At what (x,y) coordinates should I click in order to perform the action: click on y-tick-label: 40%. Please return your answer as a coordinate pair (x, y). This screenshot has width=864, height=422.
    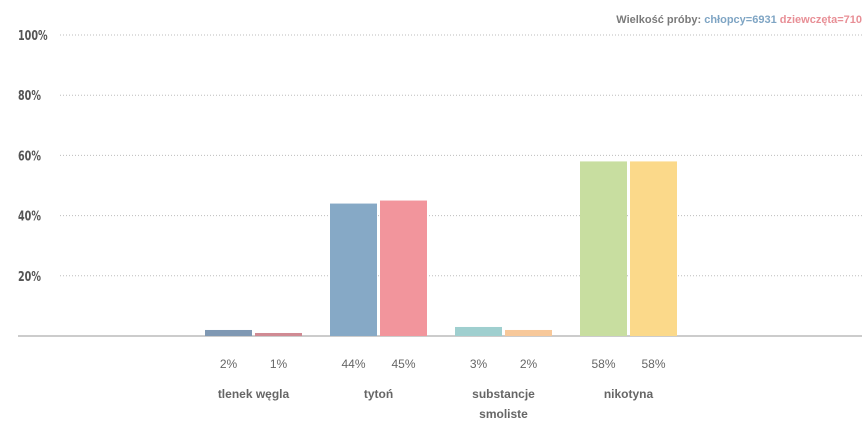
    Looking at the image, I should click on (29, 216).